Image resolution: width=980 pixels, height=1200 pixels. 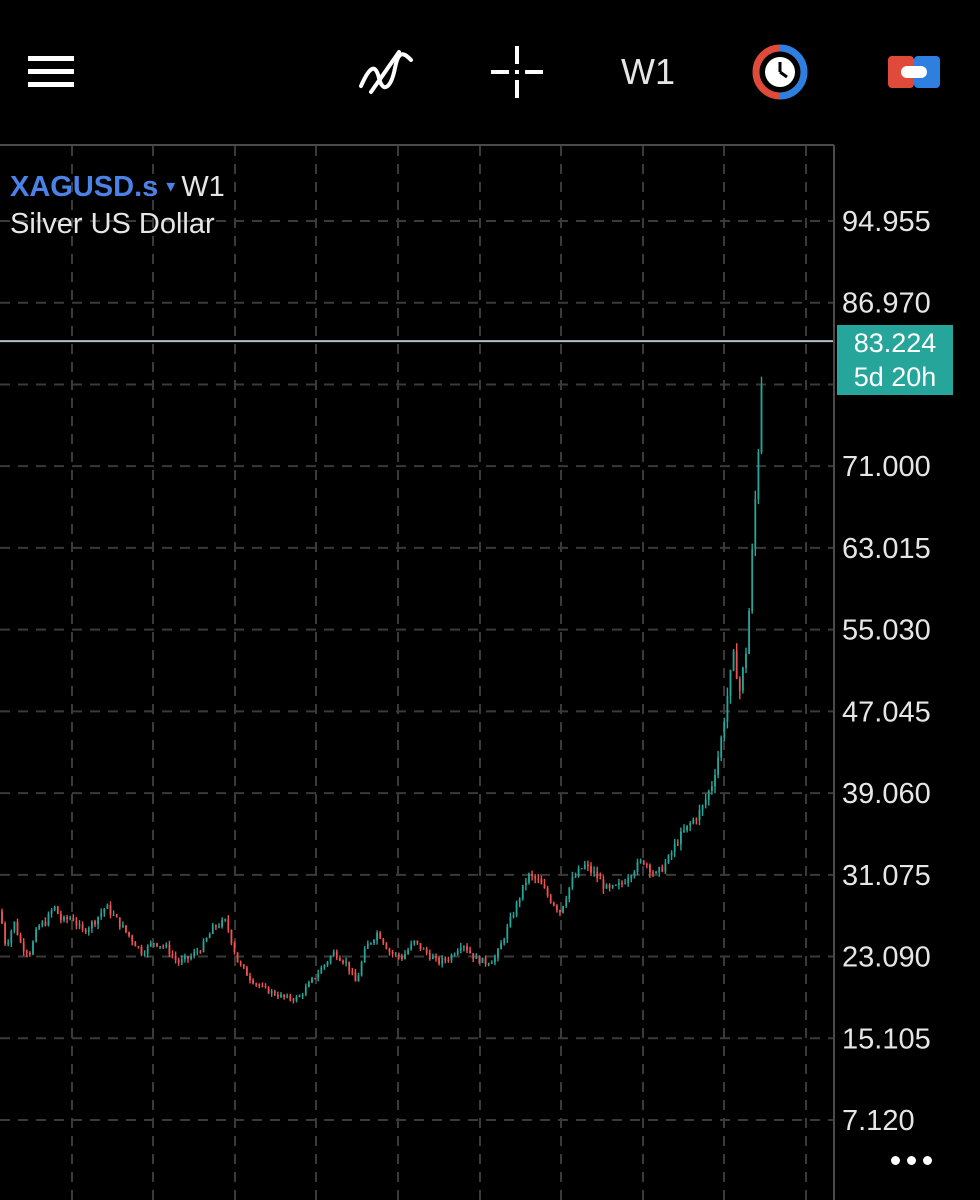 I want to click on indicators-button, so click(x=385, y=72).